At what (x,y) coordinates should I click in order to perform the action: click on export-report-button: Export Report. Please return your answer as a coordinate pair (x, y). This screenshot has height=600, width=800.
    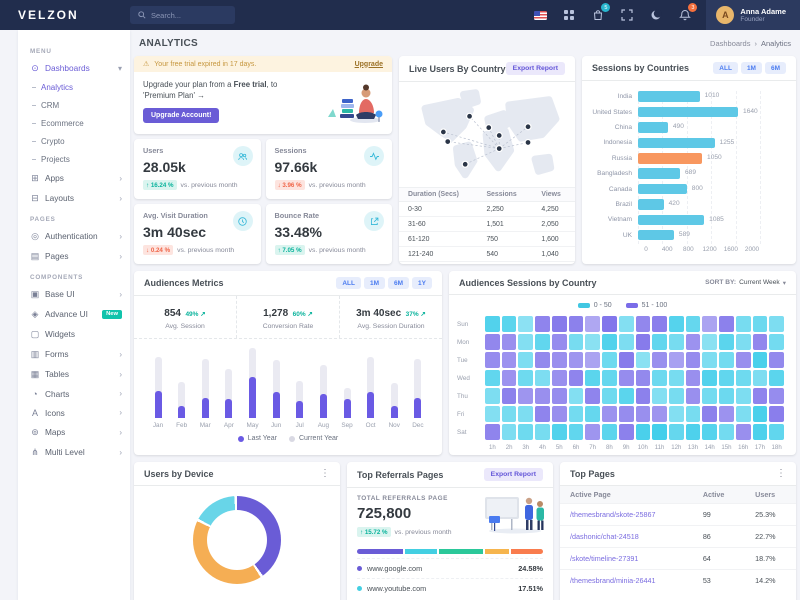
    Looking at the image, I should click on (535, 68).